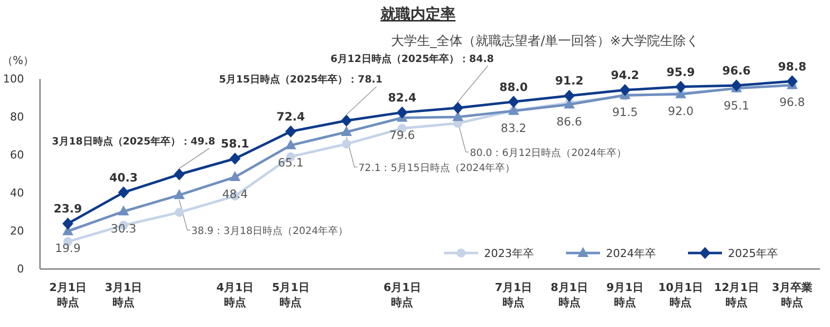 The width and height of the screenshot is (830, 327). I want to click on chart-title: 就職内定率, so click(418, 14).